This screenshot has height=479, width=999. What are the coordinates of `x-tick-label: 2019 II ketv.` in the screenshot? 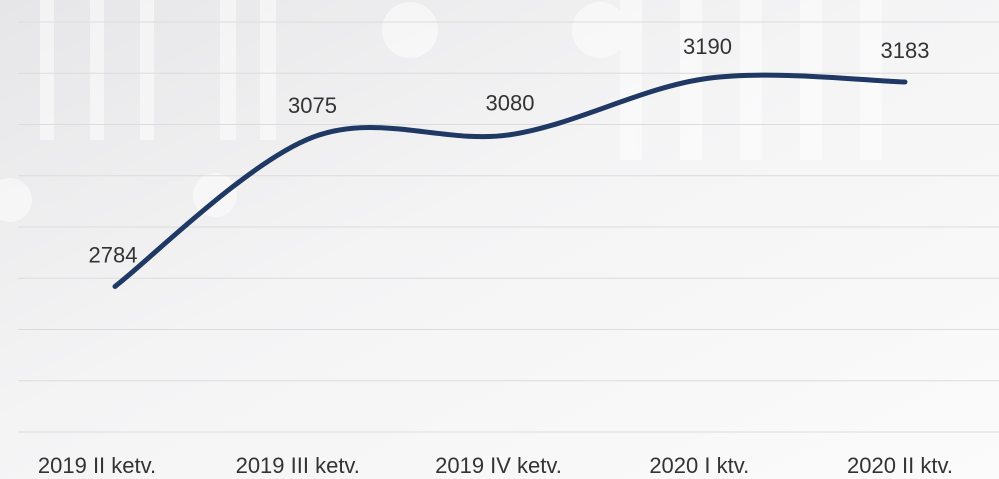 It's located at (97, 465).